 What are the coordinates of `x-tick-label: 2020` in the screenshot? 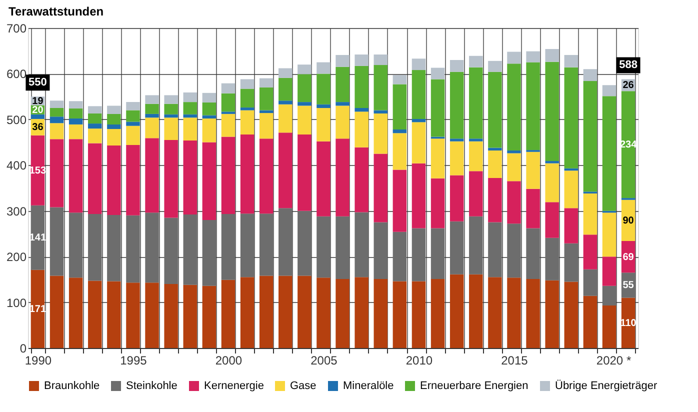 It's located at (610, 361).